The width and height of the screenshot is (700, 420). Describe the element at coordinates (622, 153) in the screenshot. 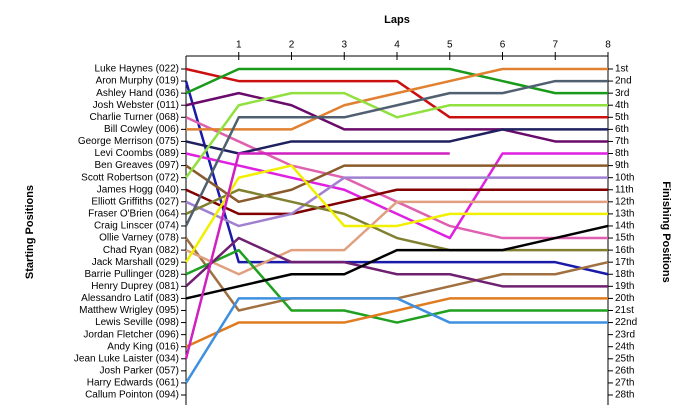

I see `y2-tick-label: 8th` at that location.